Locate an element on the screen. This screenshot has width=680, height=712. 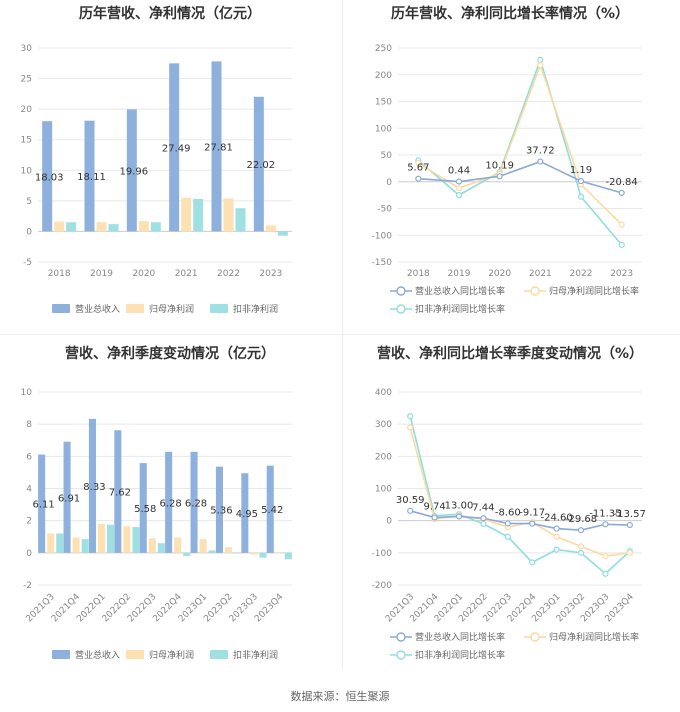
data-label: 7.62 is located at coordinates (120, 493).